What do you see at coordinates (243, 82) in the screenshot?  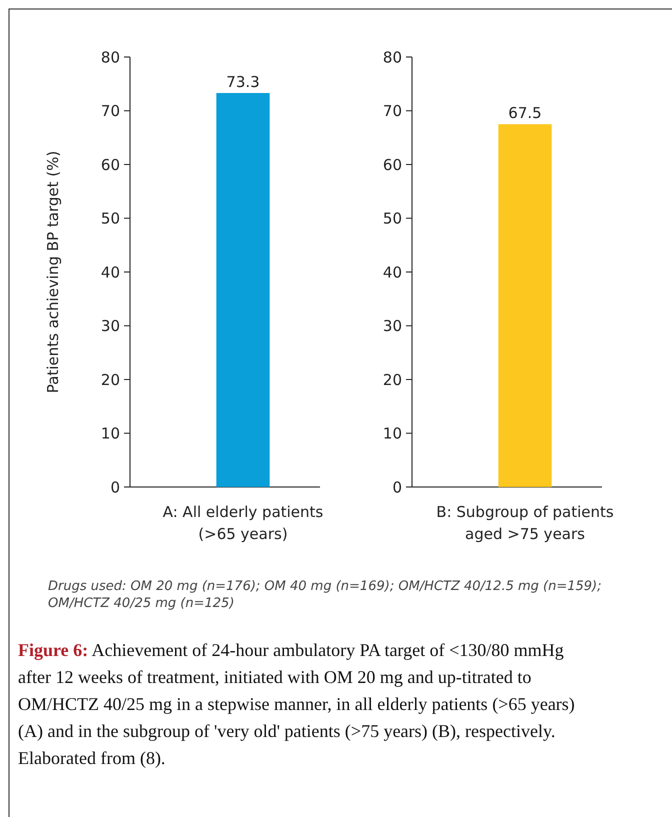 I see `data-label: 73.3` at bounding box center [243, 82].